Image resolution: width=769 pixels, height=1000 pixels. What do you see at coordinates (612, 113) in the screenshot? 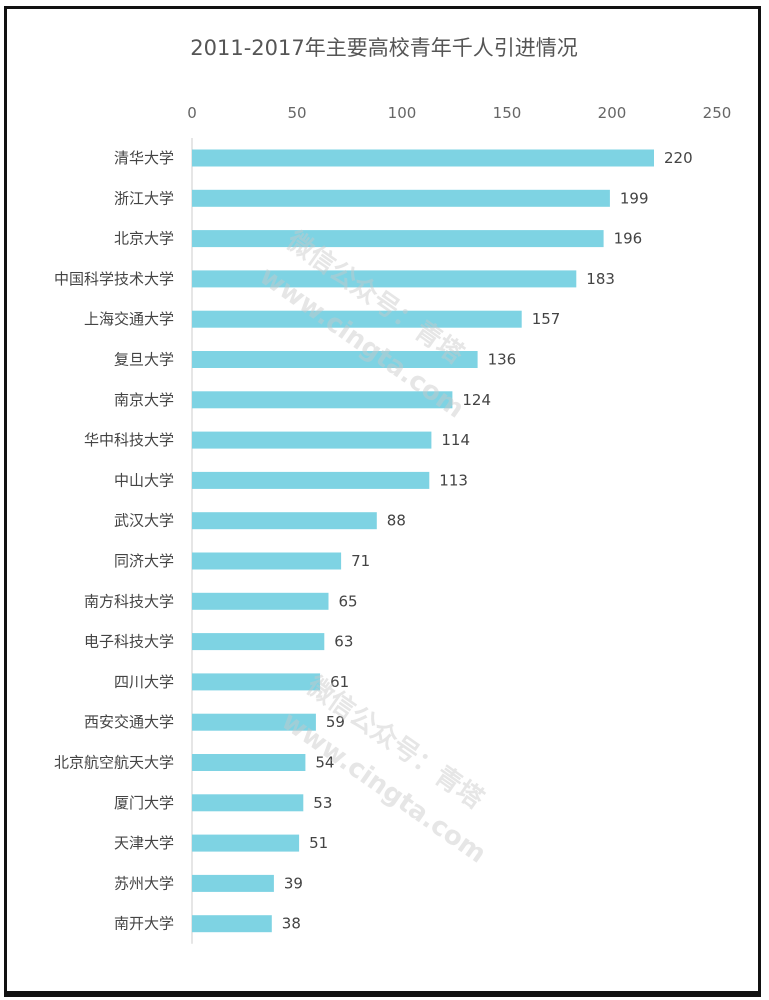
I see `x-tick-label: 200` at bounding box center [612, 113].